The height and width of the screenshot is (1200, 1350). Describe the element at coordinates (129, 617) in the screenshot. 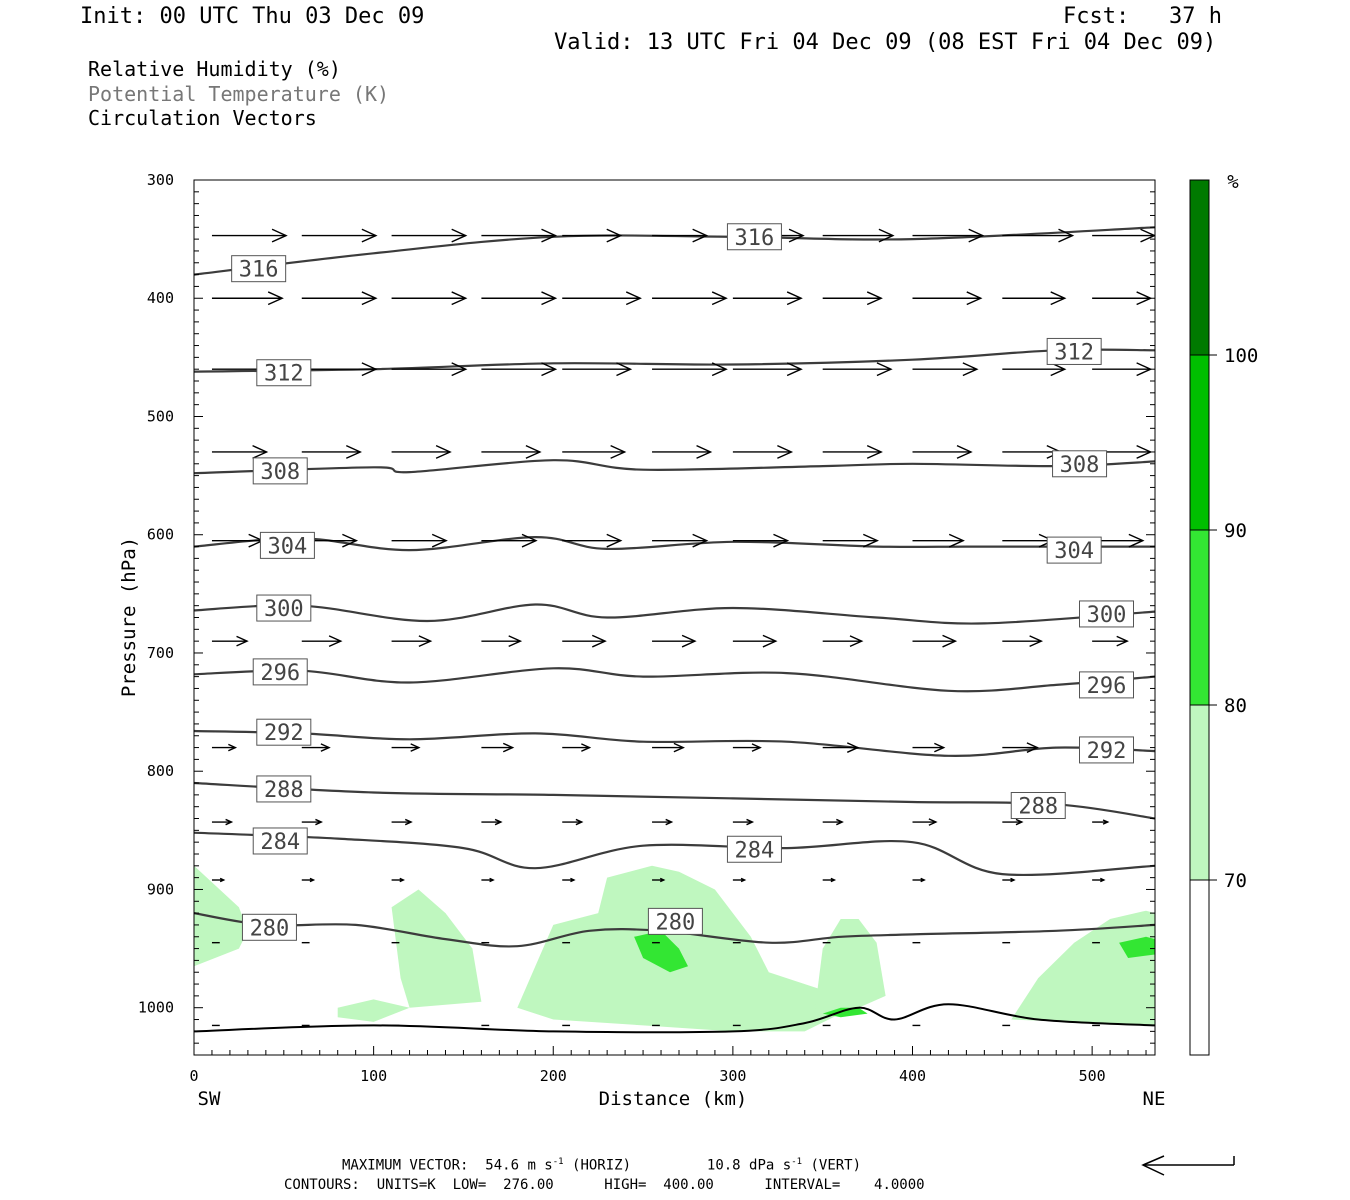

I see `y-axis-label: Pressure (hPa)` at that location.